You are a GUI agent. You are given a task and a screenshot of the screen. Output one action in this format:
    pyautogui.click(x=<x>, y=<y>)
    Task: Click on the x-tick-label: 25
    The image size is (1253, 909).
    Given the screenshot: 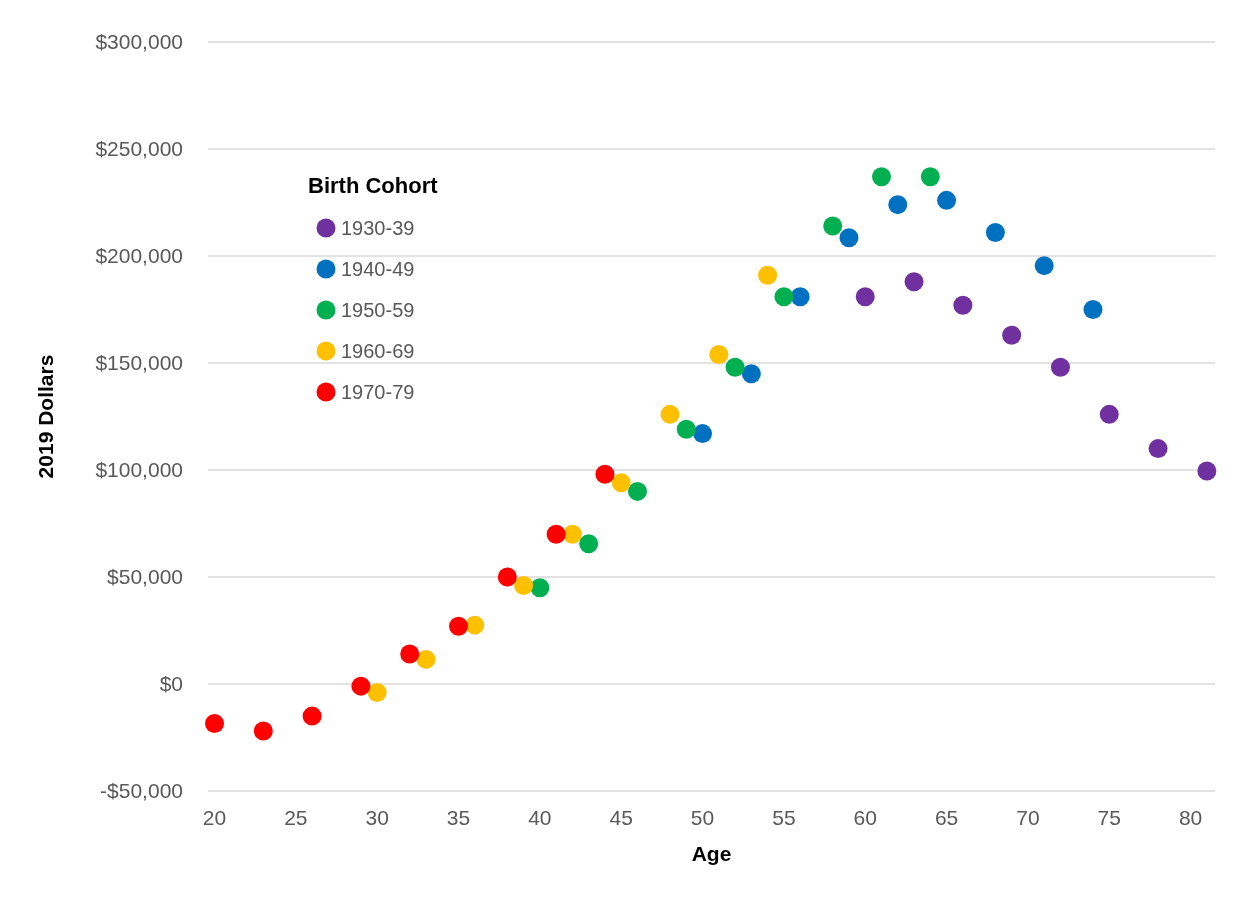 What is the action you would take?
    pyautogui.click(x=296, y=817)
    